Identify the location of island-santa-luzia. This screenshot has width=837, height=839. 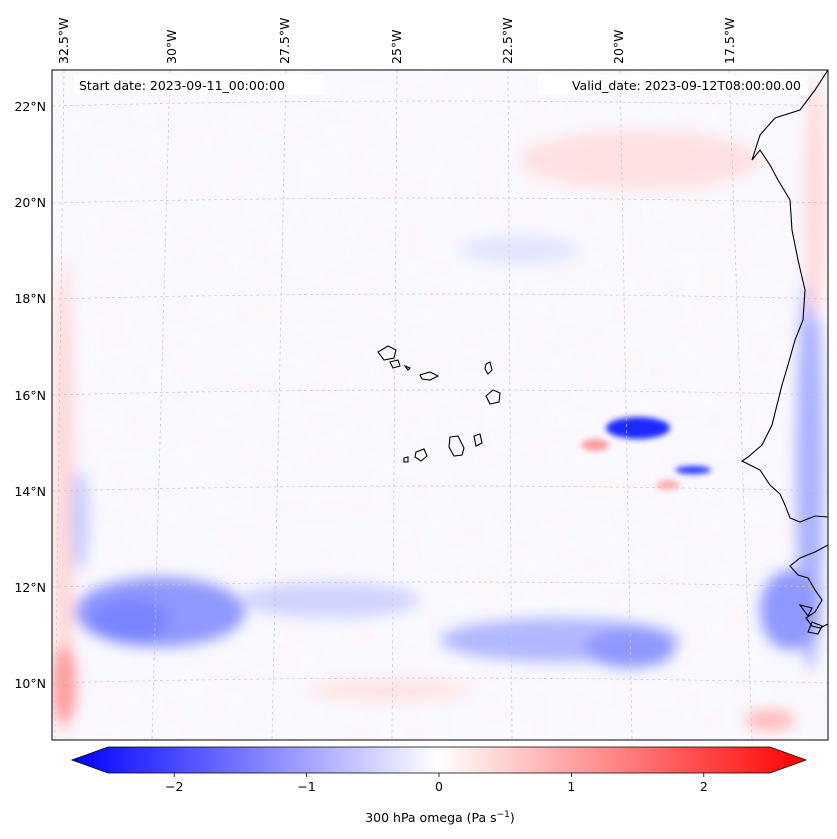
(407, 367).